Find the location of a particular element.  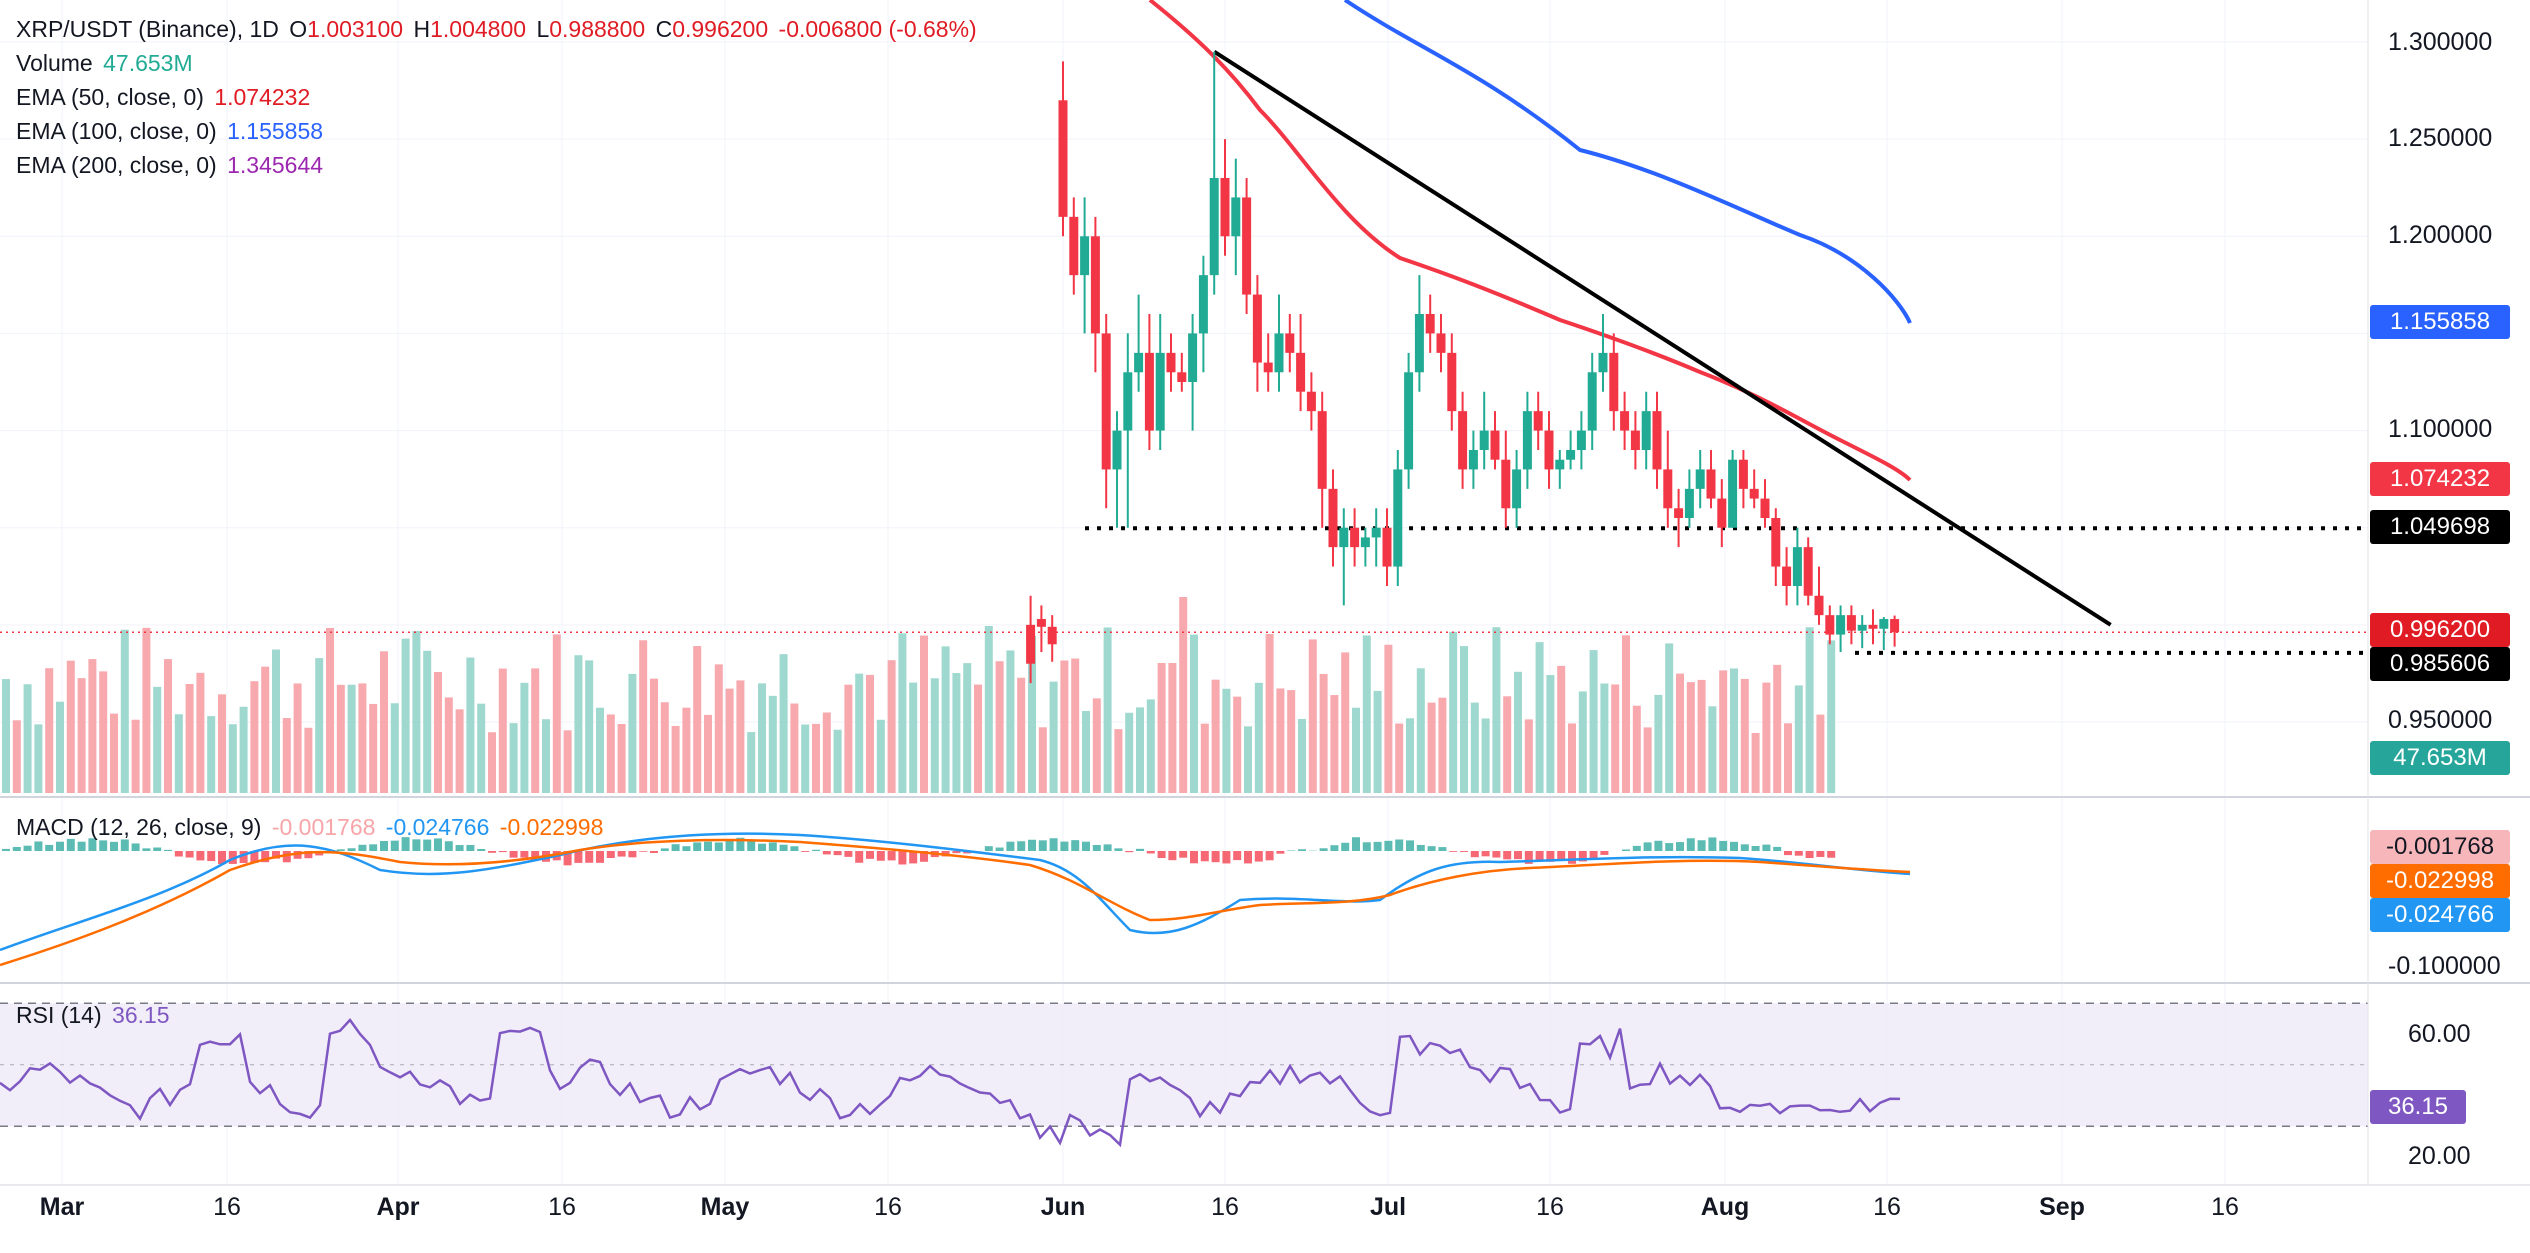

time-tick-sep: Sep is located at coordinates (2062, 1207).